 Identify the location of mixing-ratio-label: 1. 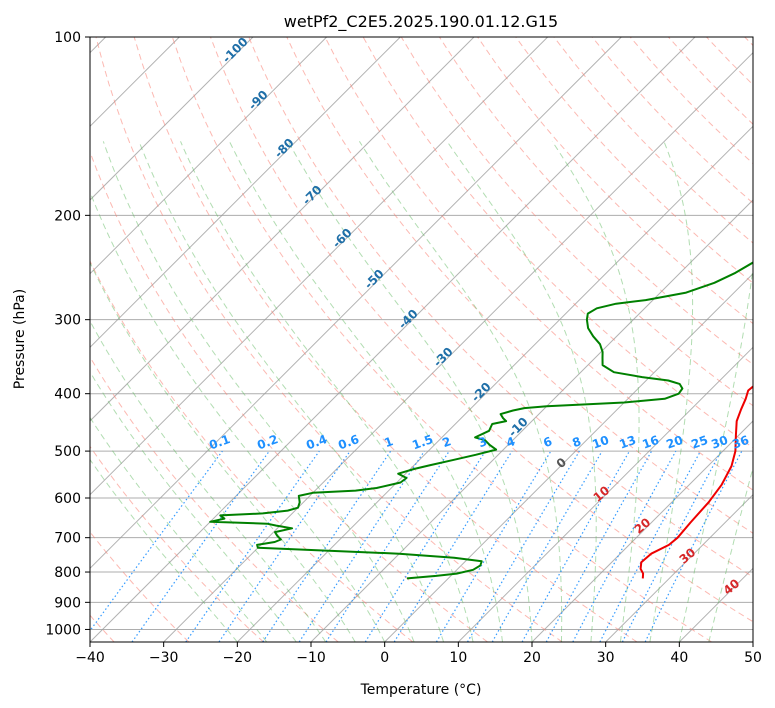
(388, 442).